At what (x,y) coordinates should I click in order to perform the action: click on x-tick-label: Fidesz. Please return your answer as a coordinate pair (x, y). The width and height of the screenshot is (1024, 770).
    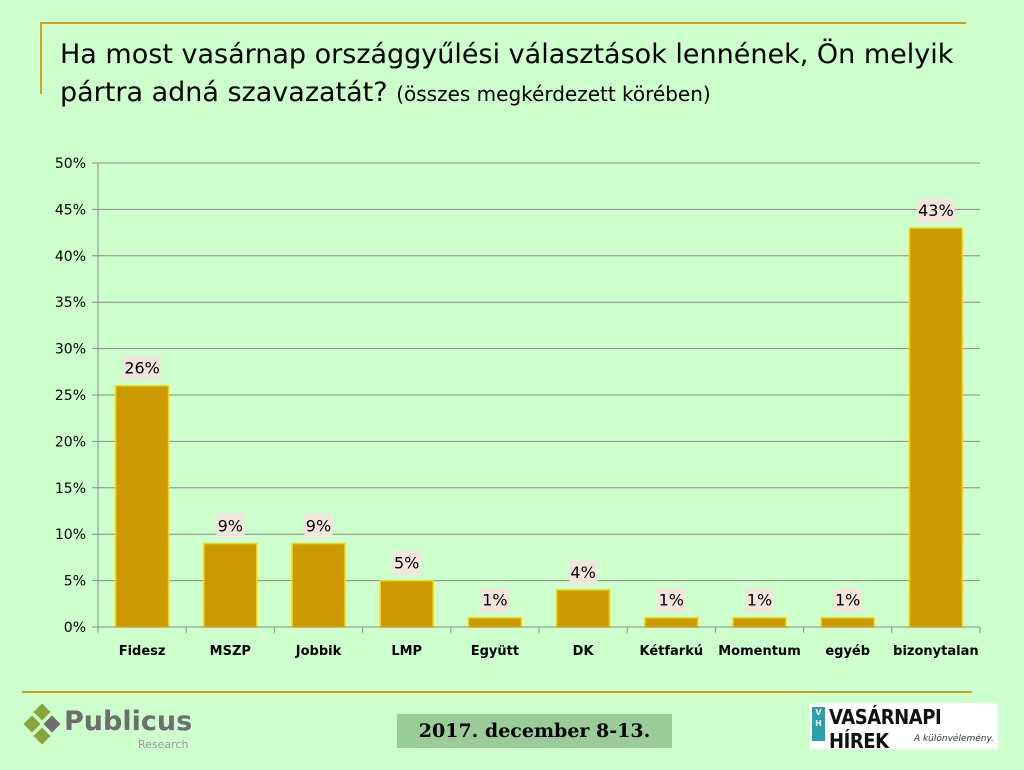
    Looking at the image, I should click on (142, 651).